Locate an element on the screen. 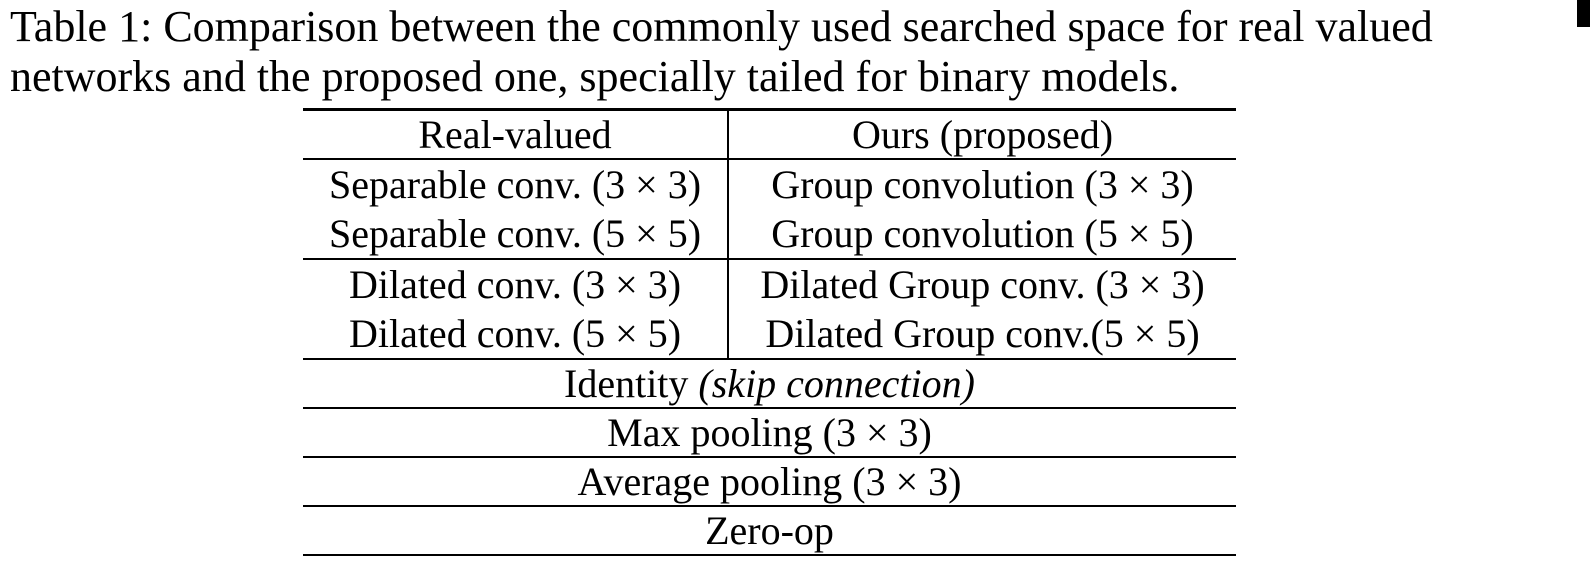  op-label: Max pooling (3 × 3) is located at coordinates (769, 432).